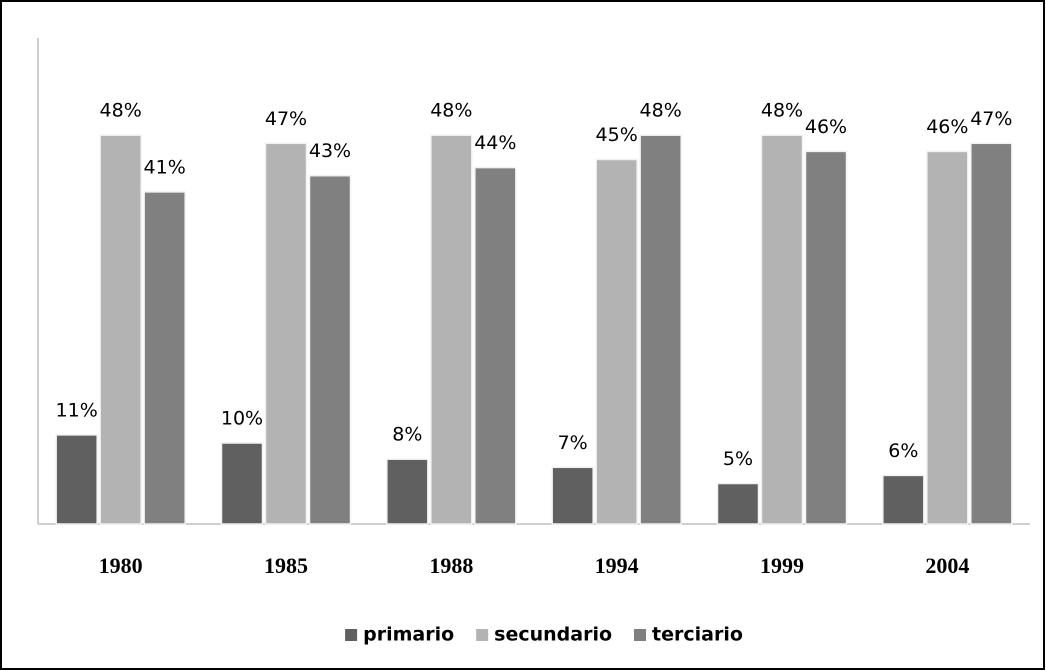  Describe the element at coordinates (738, 459) in the screenshot. I see `data-label: 5%` at that location.